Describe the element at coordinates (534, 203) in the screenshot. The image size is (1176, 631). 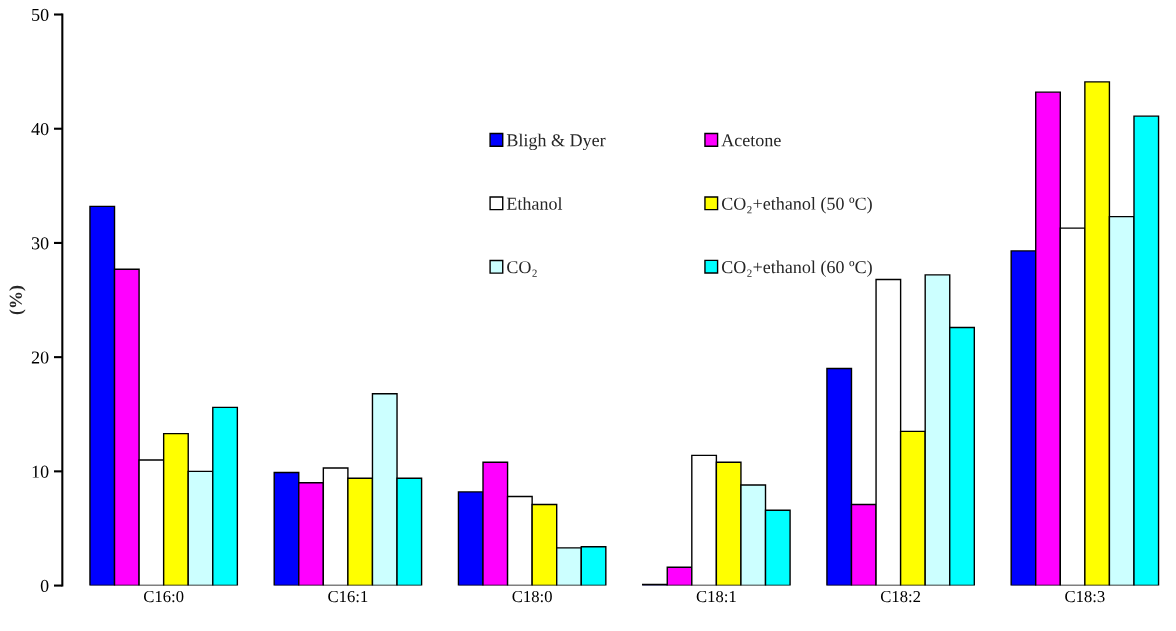
I see `legend-label: Ethanol` at that location.